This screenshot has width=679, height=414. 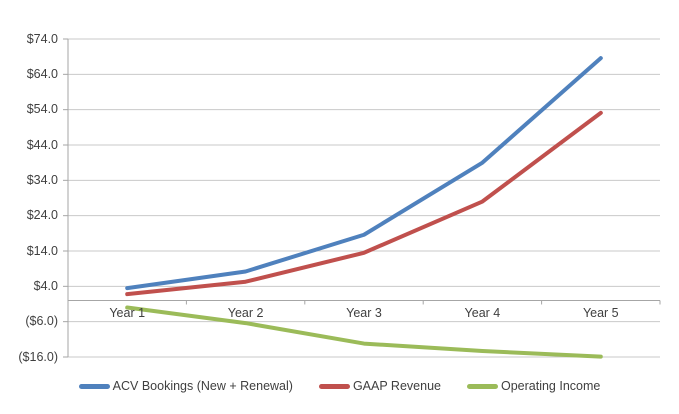 I want to click on legend-label: GAAP Revenue, so click(x=396, y=386).